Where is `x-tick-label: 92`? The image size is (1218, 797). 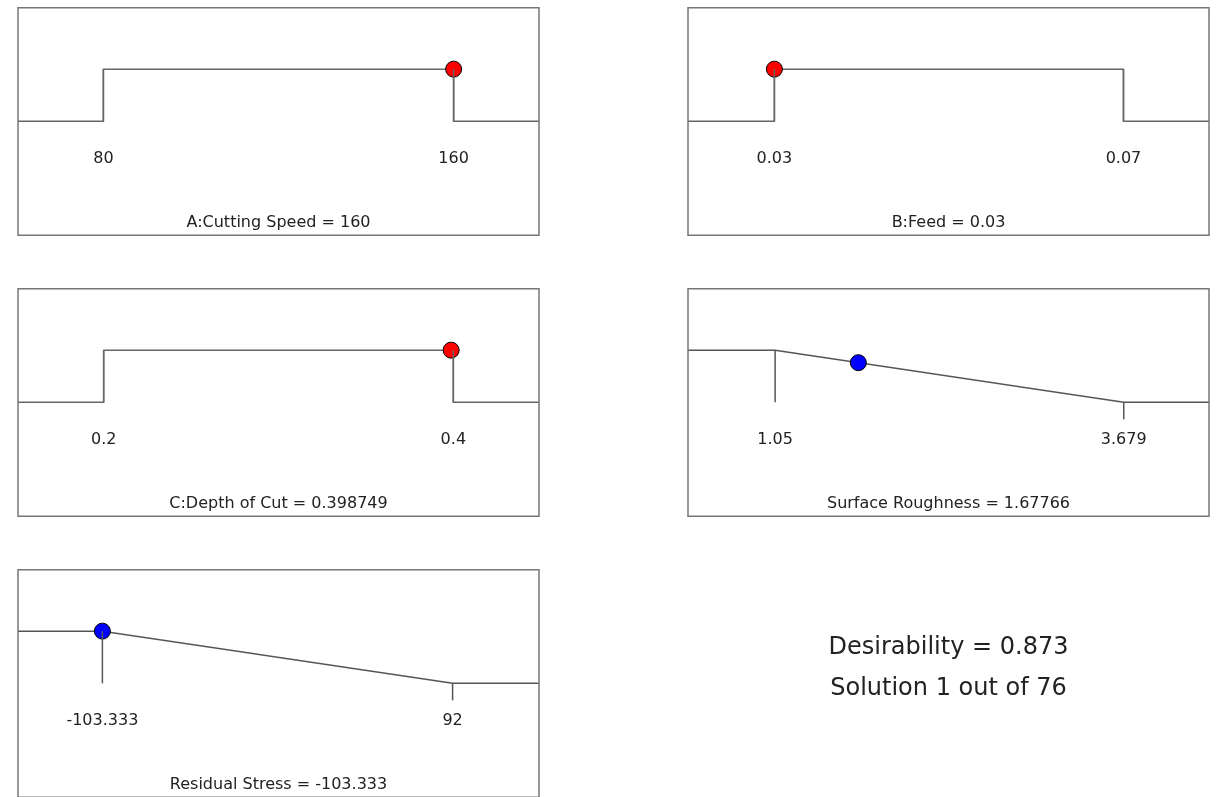 x-tick-label: 92 is located at coordinates (452, 719).